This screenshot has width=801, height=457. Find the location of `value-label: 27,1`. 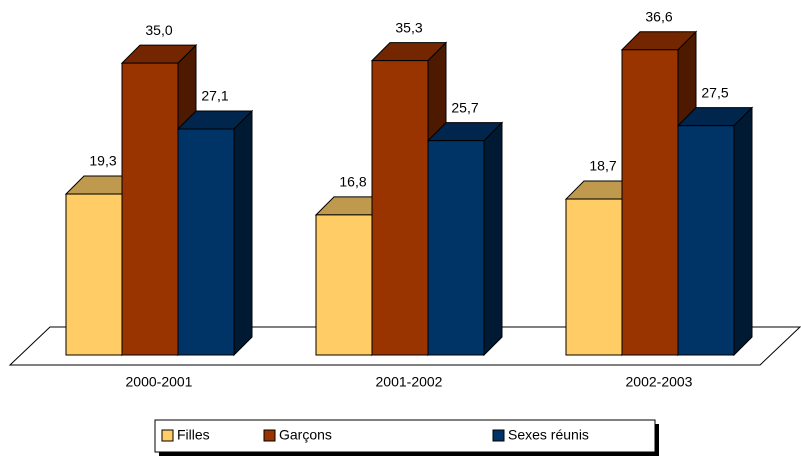

value-label: 27,1 is located at coordinates (214, 96).